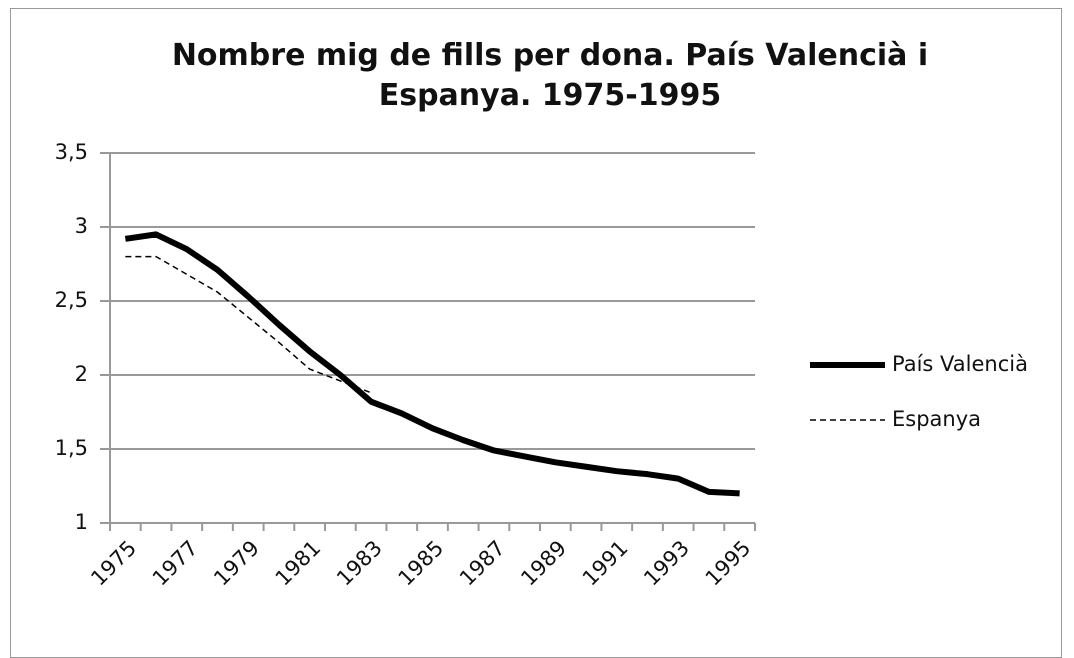 This screenshot has height=658, width=1074. I want to click on x-tick-label: 1981, so click(298, 563).